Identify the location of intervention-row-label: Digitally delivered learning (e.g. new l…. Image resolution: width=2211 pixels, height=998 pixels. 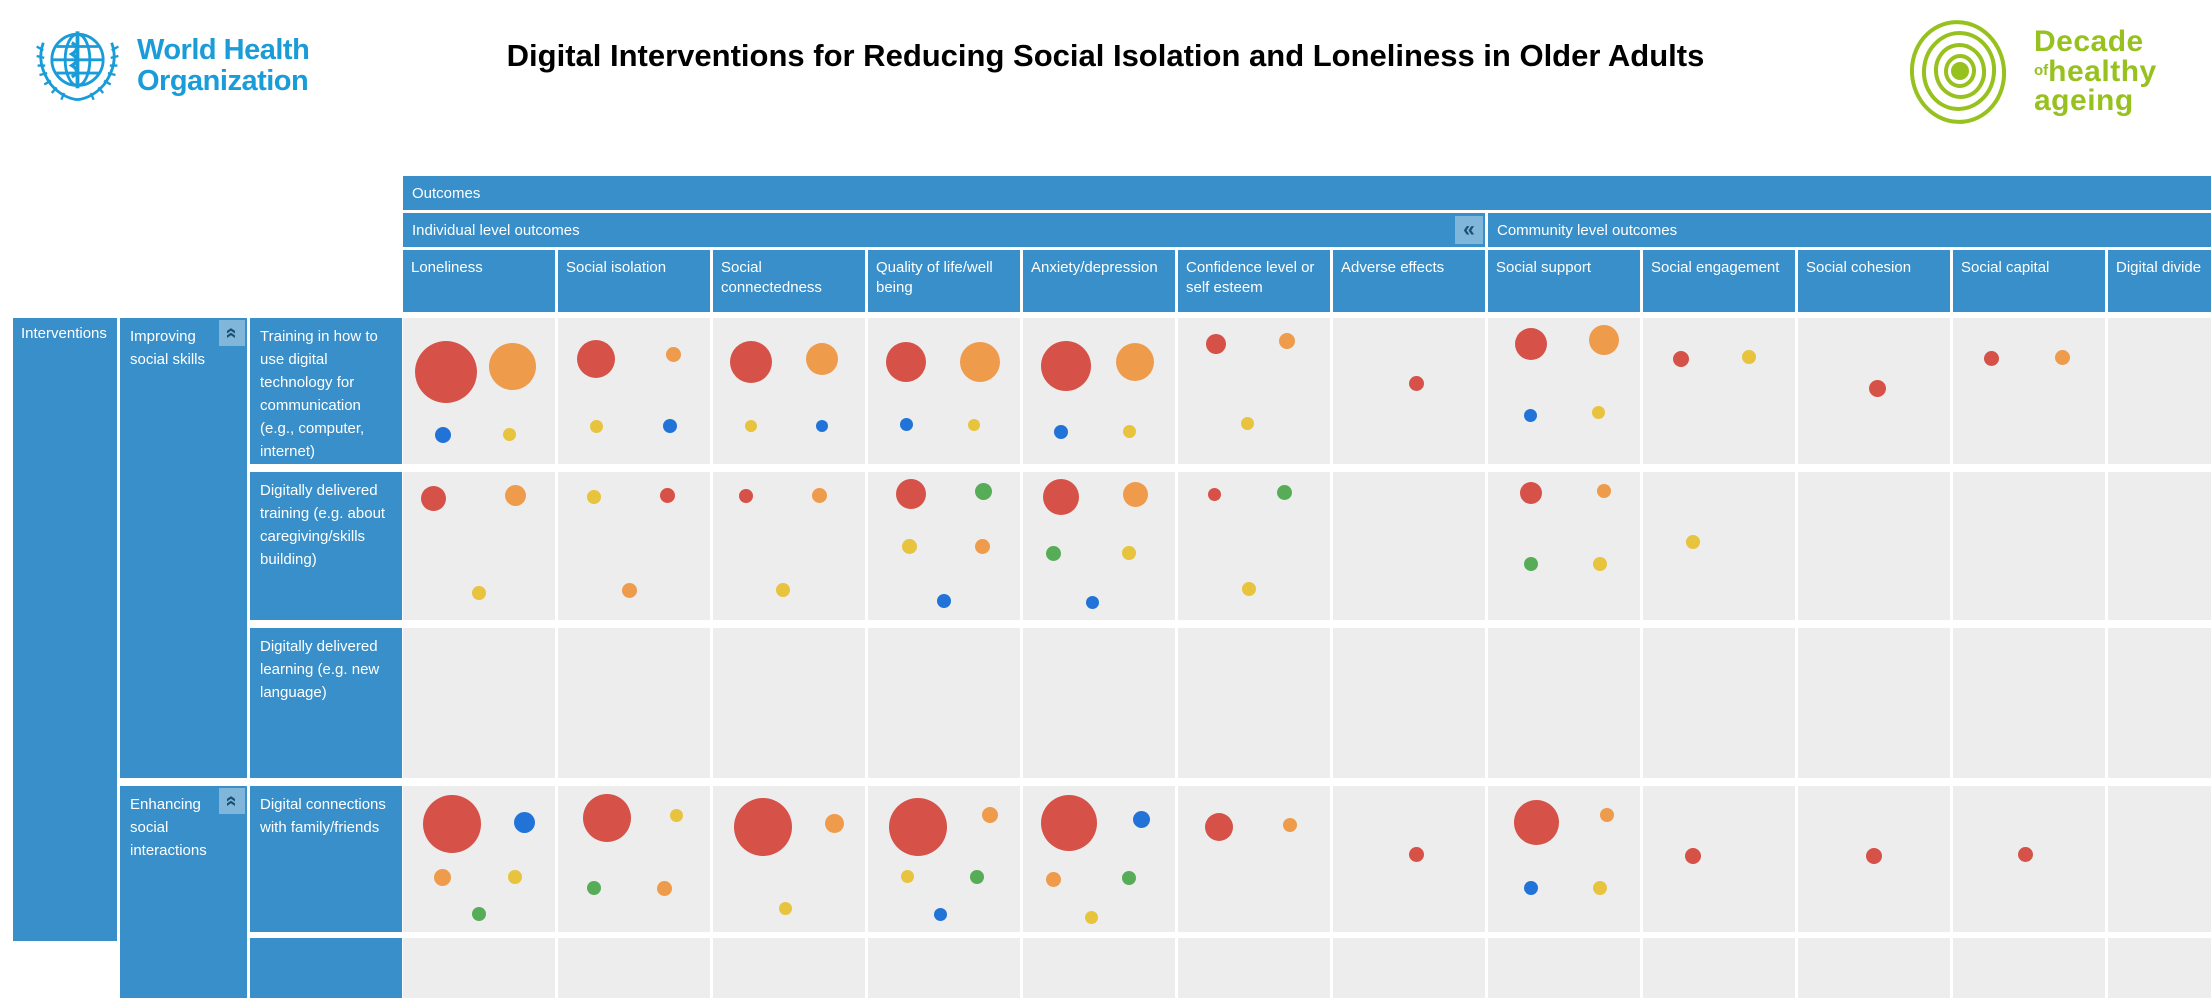
(326, 703).